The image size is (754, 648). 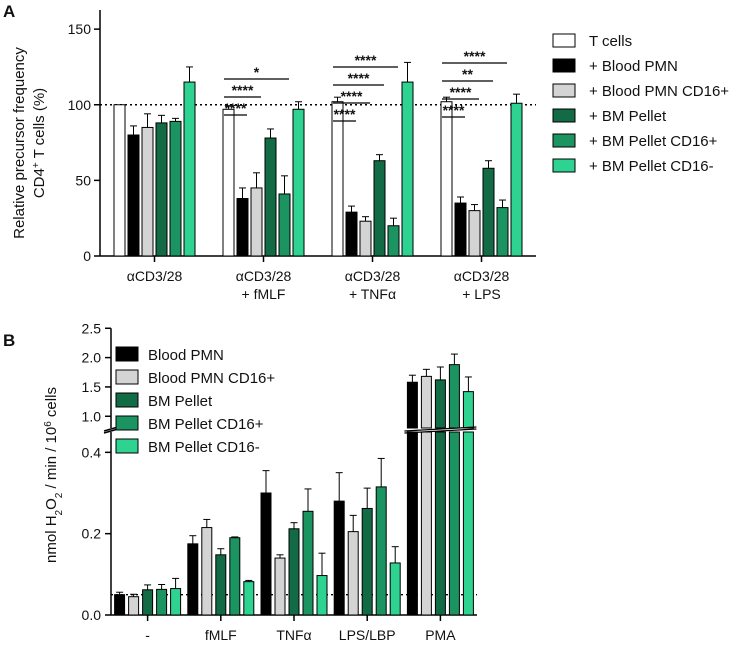 What do you see at coordinates (186, 355) in the screenshot?
I see `legend-label-blood-pmn: Blood PMN` at bounding box center [186, 355].